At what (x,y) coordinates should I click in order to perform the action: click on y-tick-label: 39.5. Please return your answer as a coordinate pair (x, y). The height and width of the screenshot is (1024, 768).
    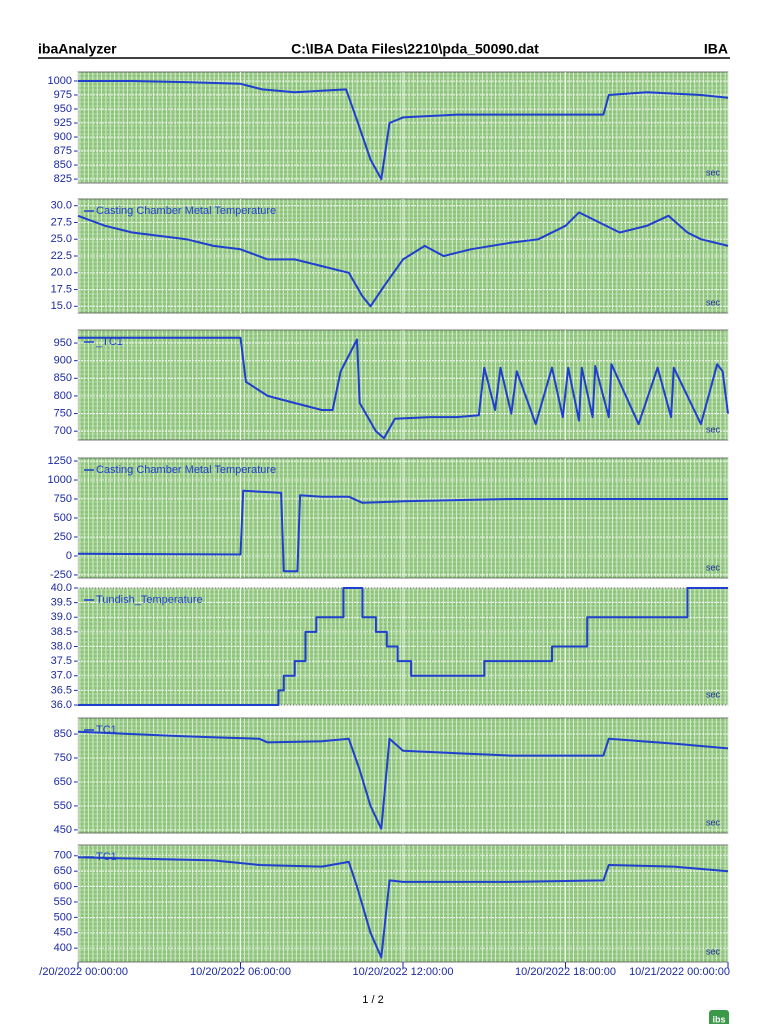
    Looking at the image, I should click on (61, 603).